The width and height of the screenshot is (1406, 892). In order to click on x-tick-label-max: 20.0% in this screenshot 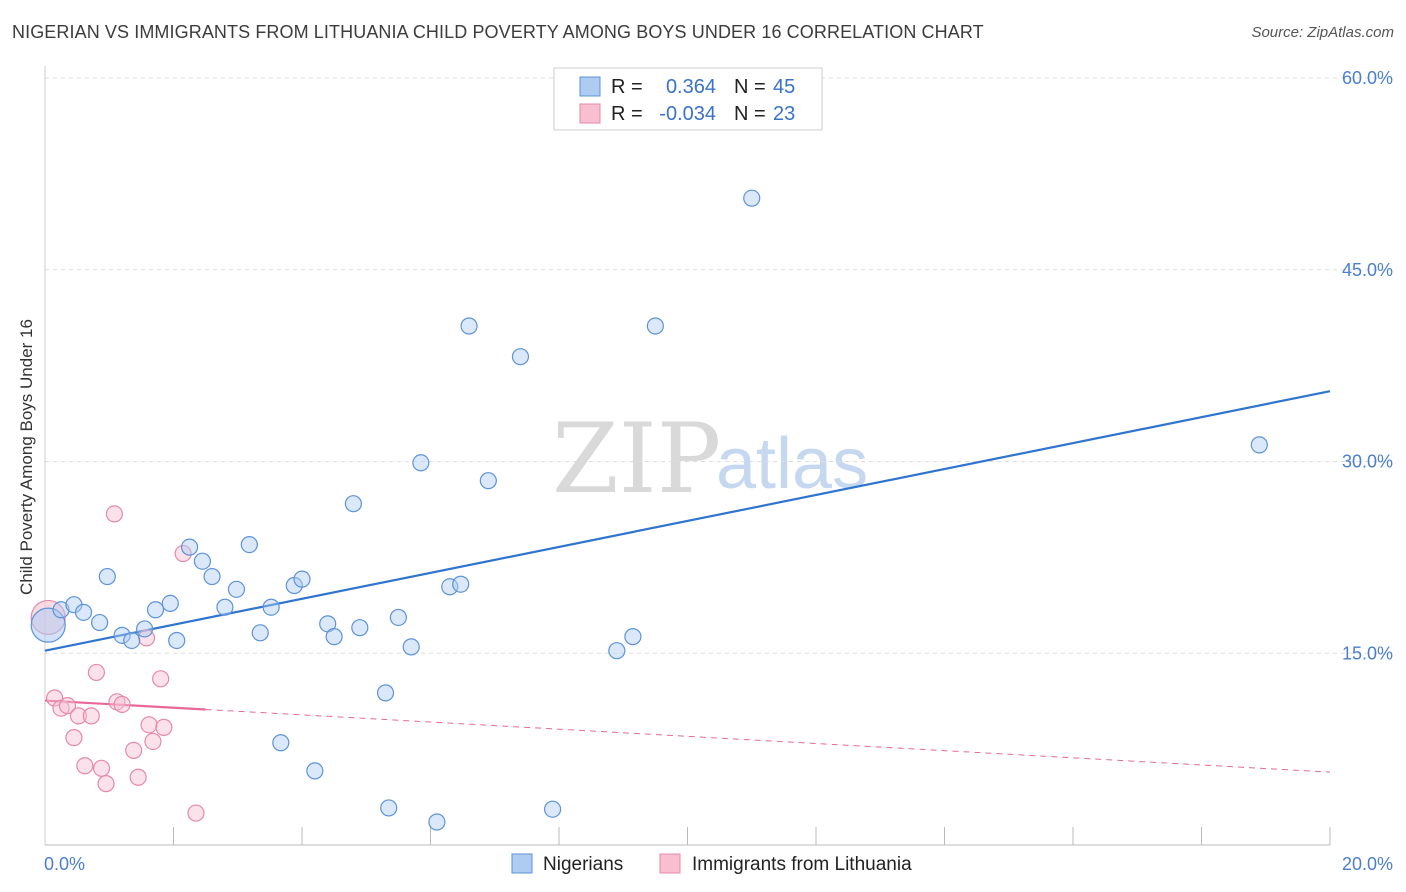, I will do `click(1367, 864)`.